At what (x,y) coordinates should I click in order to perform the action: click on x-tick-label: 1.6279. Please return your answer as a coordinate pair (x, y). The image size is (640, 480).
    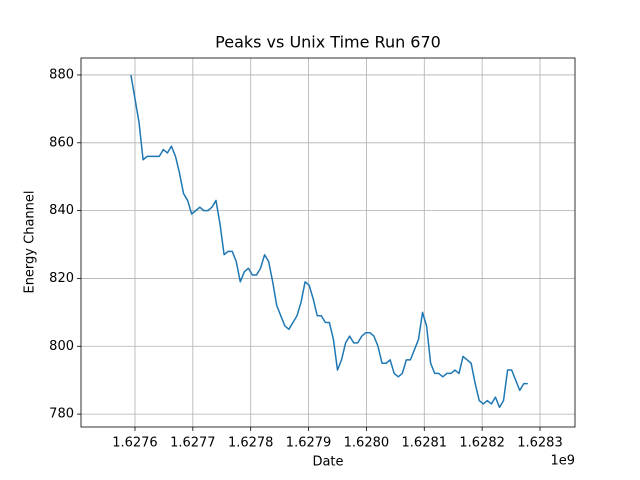
    Looking at the image, I should click on (309, 443).